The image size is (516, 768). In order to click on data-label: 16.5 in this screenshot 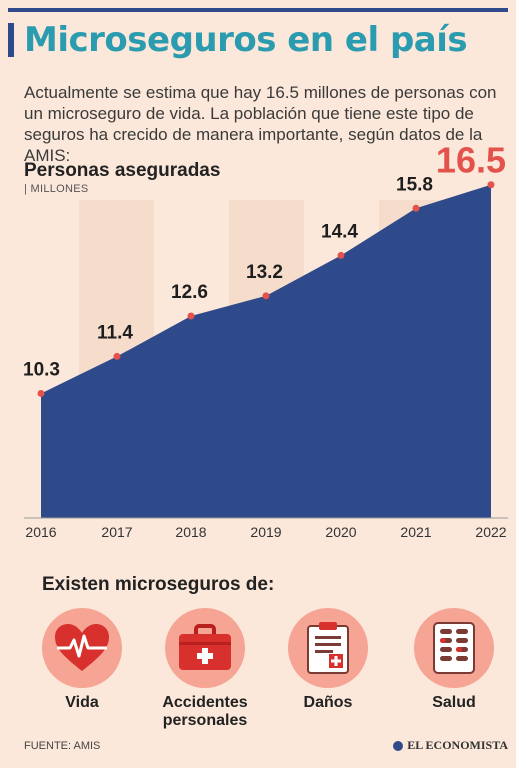, I will do `click(471, 160)`.